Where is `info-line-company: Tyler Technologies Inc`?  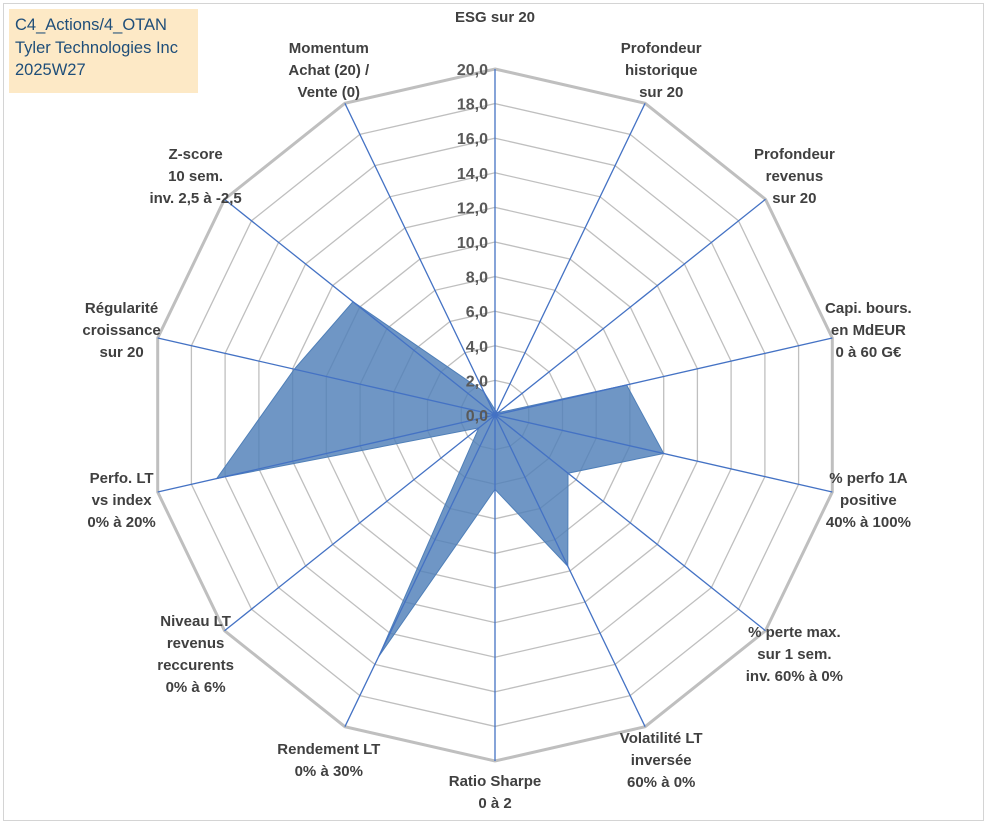 info-line-company: Tyler Technologies Inc is located at coordinates (96, 47).